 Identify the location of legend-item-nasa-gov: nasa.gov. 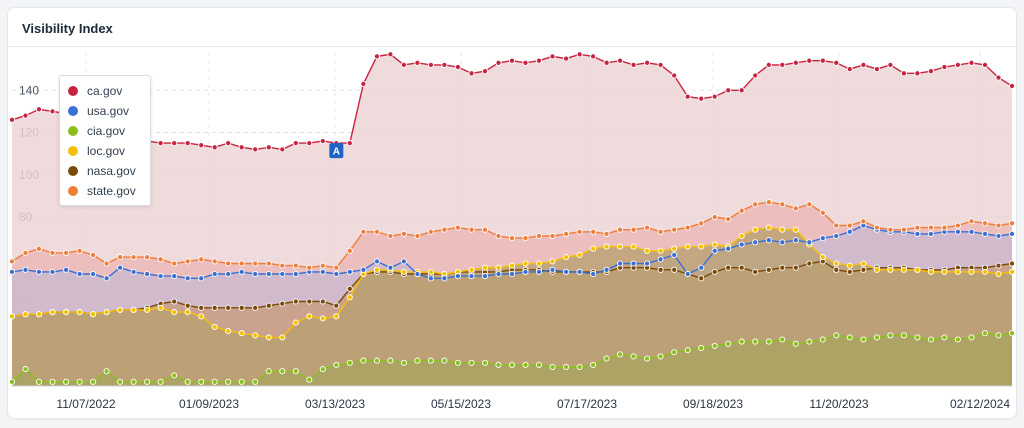
(105, 171).